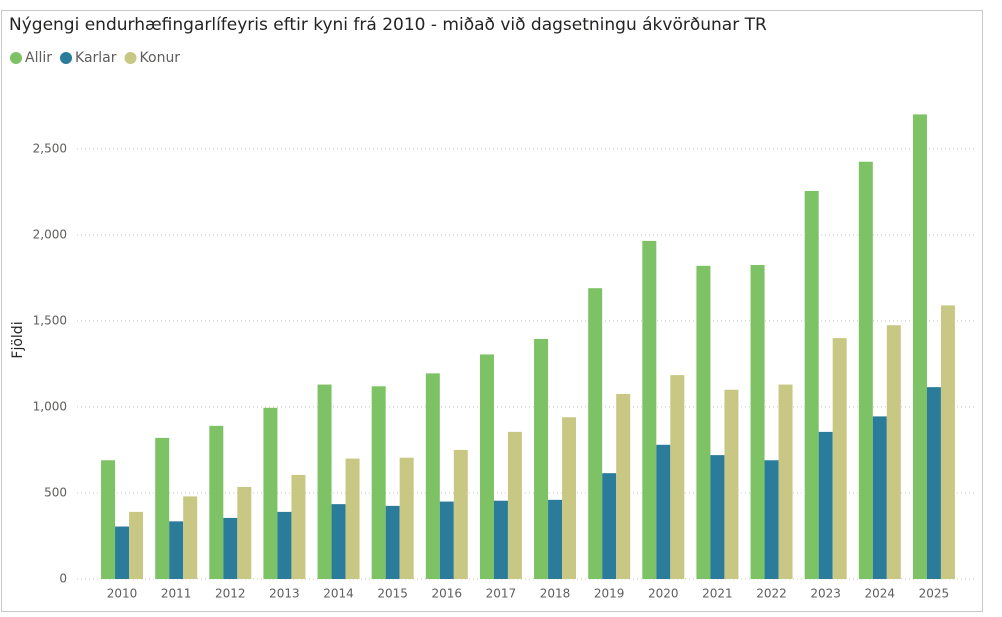 This screenshot has height=617, width=1002. Describe the element at coordinates (176, 594) in the screenshot. I see `x-tick-label: 2011` at that location.